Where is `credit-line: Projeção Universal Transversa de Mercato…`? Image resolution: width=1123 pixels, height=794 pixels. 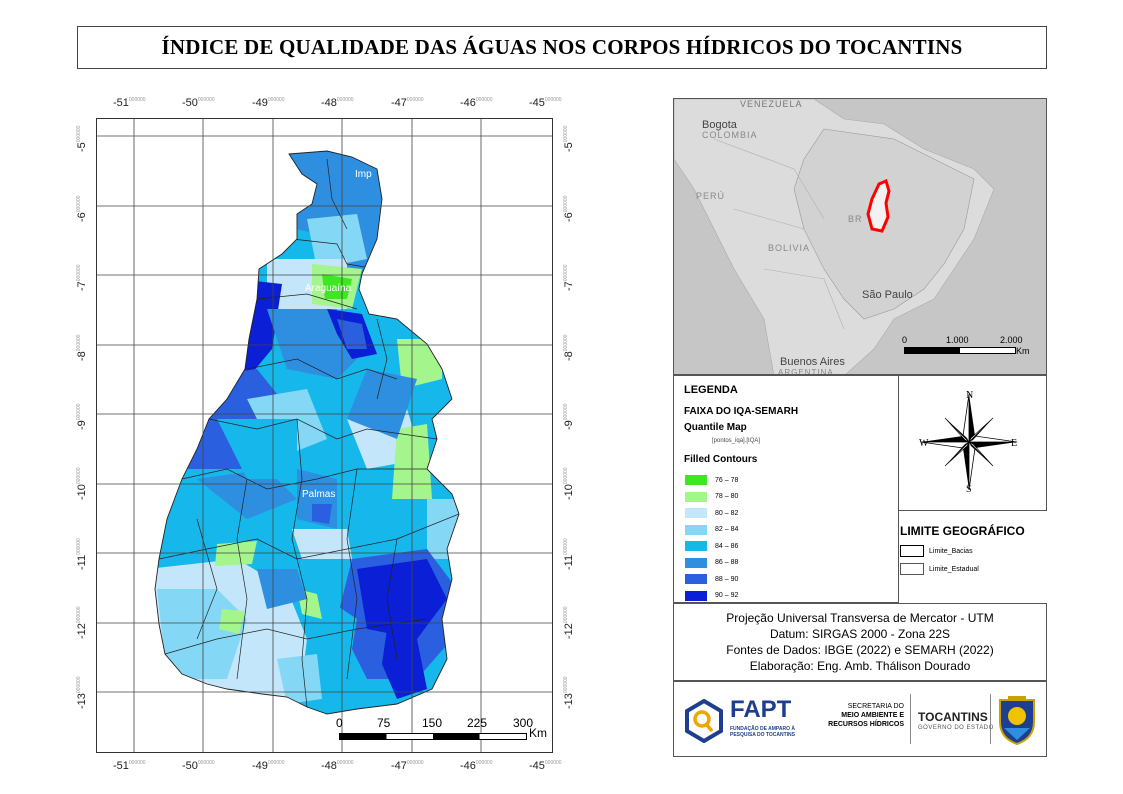
credit-line: Projeção Universal Transversa de Mercato… is located at coordinates (860, 618).